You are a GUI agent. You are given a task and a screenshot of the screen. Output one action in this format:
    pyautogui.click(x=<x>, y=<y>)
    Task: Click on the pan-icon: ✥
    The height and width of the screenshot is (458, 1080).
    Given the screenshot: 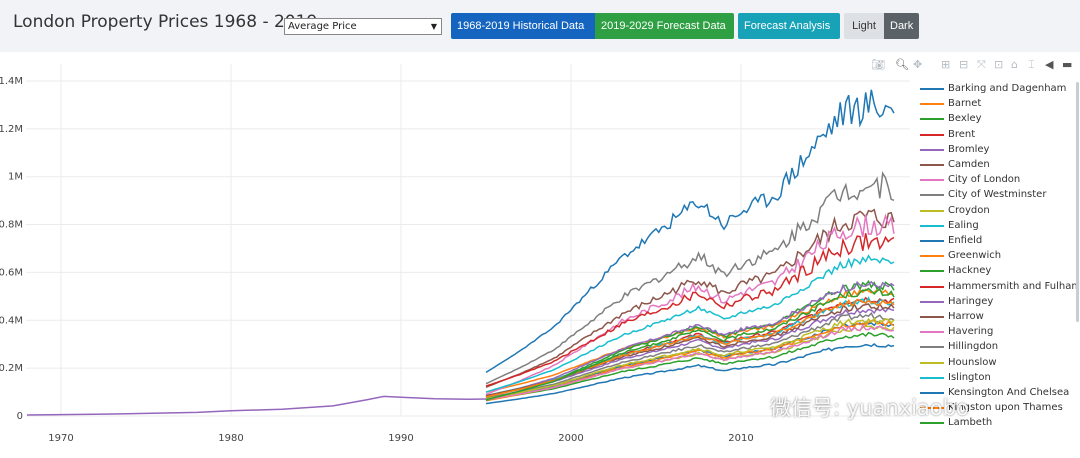 What is the action you would take?
    pyautogui.click(x=918, y=64)
    